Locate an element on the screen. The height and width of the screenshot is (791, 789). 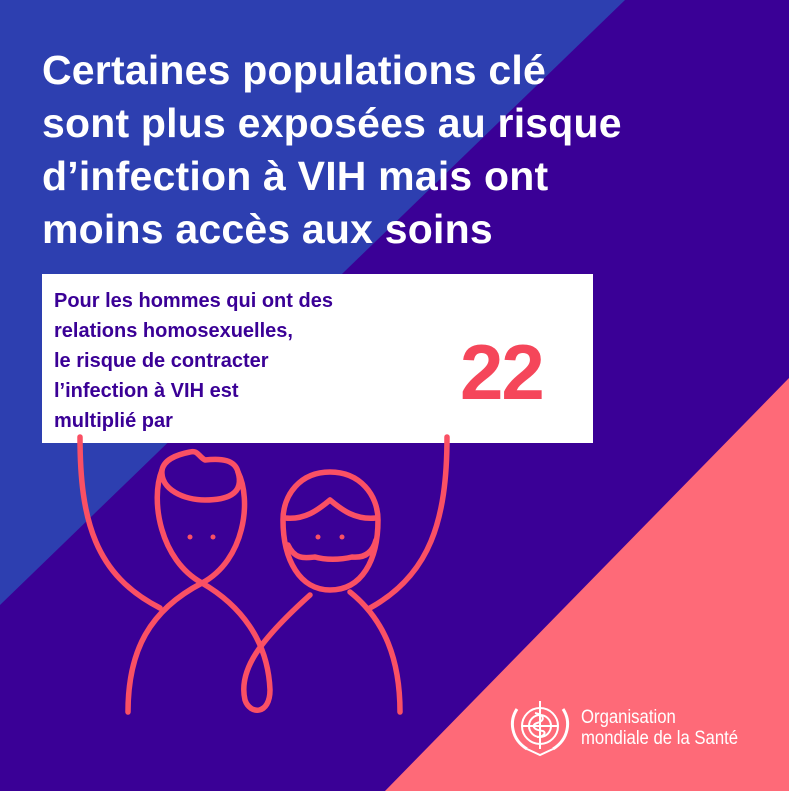
statistic-line: Pour les hommes qui ont des is located at coordinates (193, 301).